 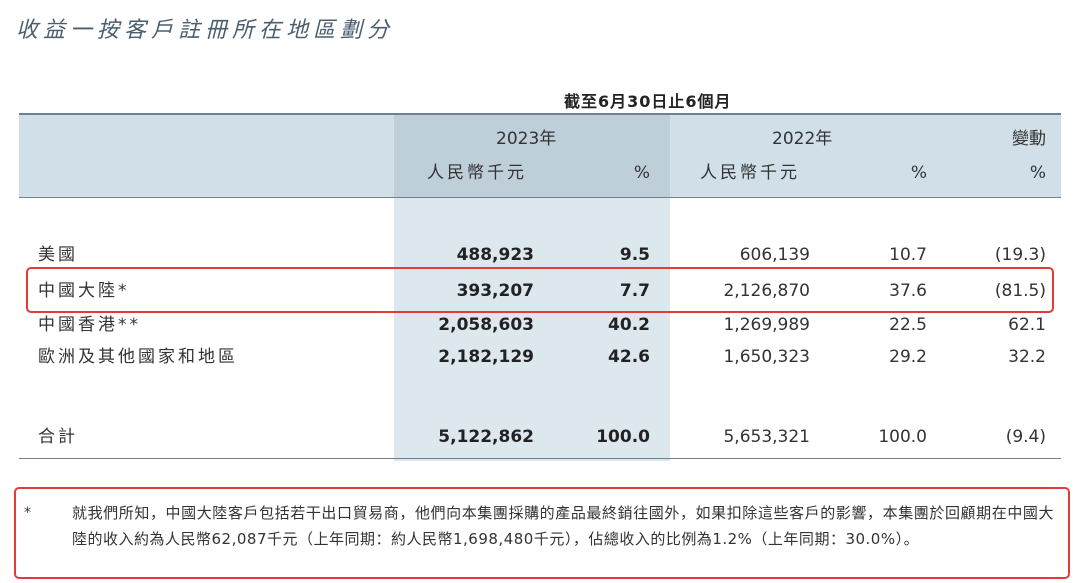 What do you see at coordinates (540, 114) in the screenshot?
I see `table-top-rule` at bounding box center [540, 114].